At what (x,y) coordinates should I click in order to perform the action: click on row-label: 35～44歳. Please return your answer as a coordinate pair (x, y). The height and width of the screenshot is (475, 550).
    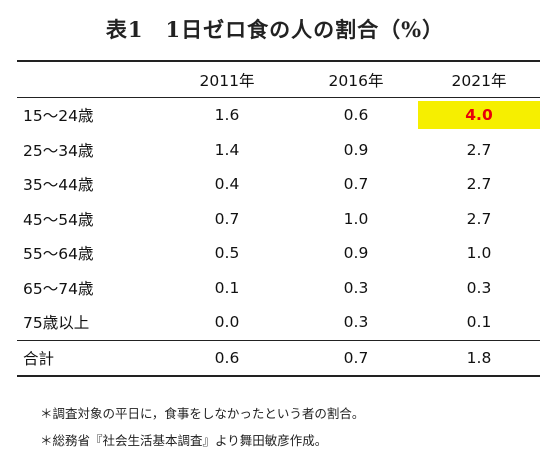
    Looking at the image, I should click on (58, 185).